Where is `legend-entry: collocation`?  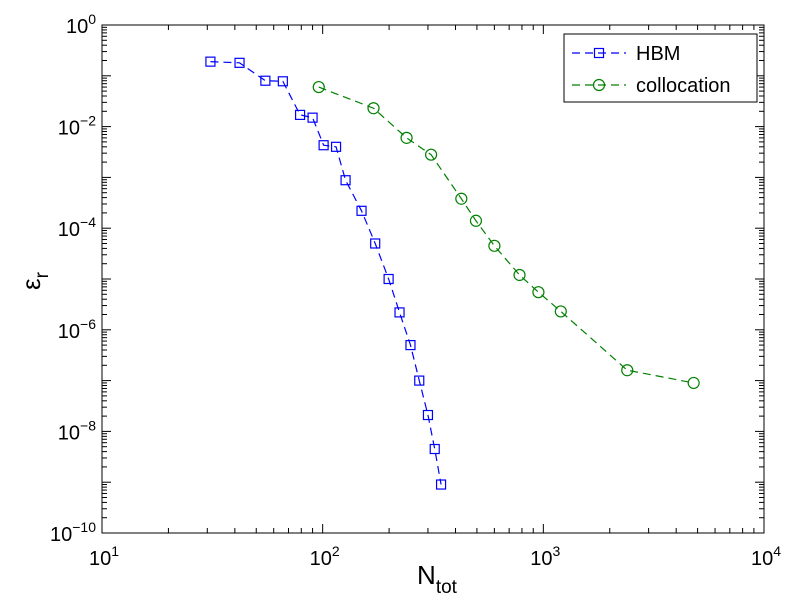
legend-entry: collocation is located at coordinates (651, 86).